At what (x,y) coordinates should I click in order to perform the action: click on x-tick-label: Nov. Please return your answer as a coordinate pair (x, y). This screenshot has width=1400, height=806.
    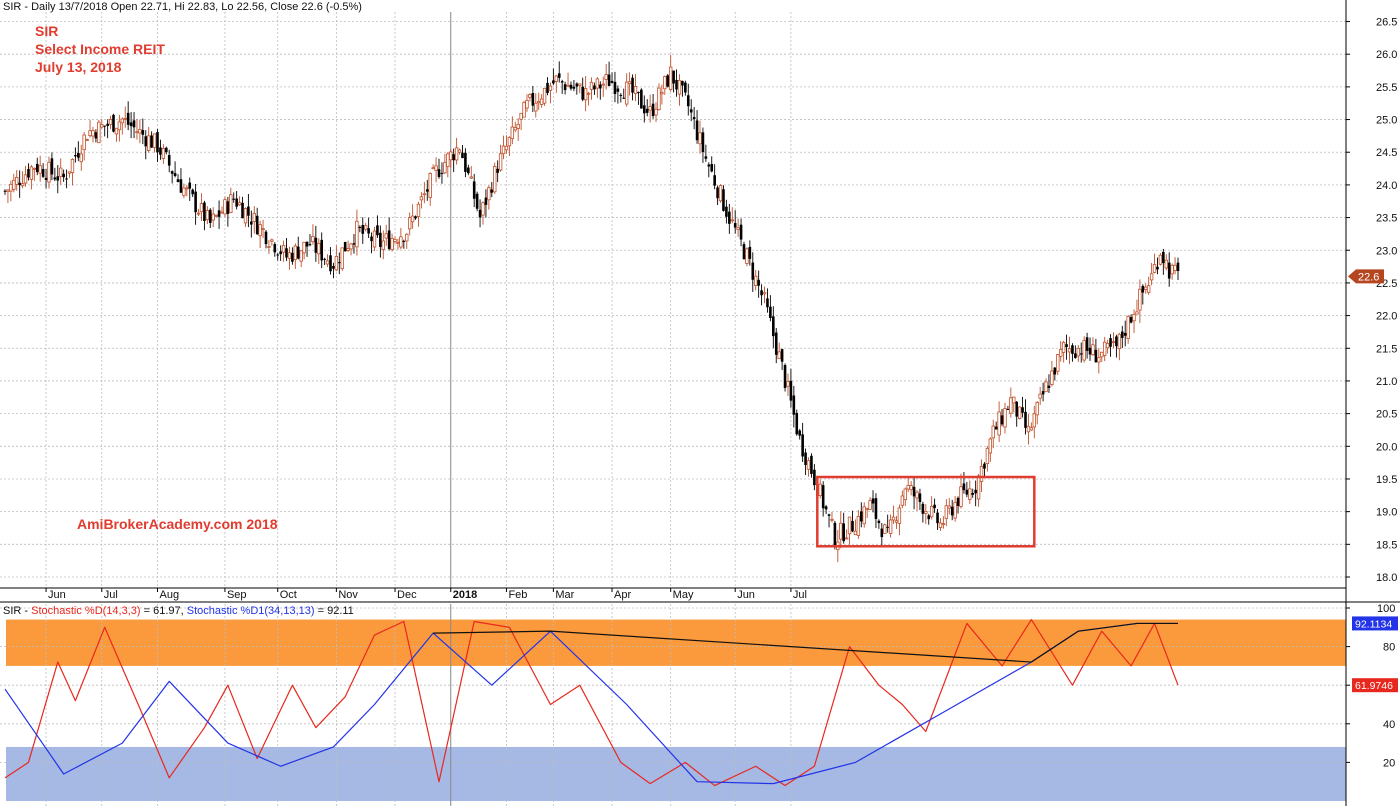
    Looking at the image, I should click on (348, 595).